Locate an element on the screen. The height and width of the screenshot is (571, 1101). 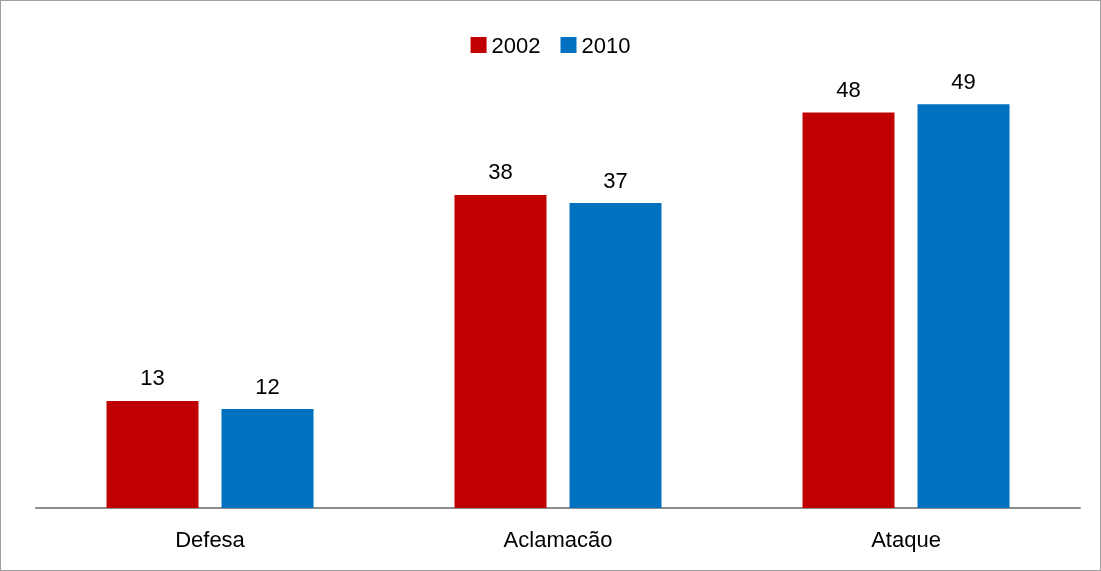
data-label: 48 is located at coordinates (848, 89).